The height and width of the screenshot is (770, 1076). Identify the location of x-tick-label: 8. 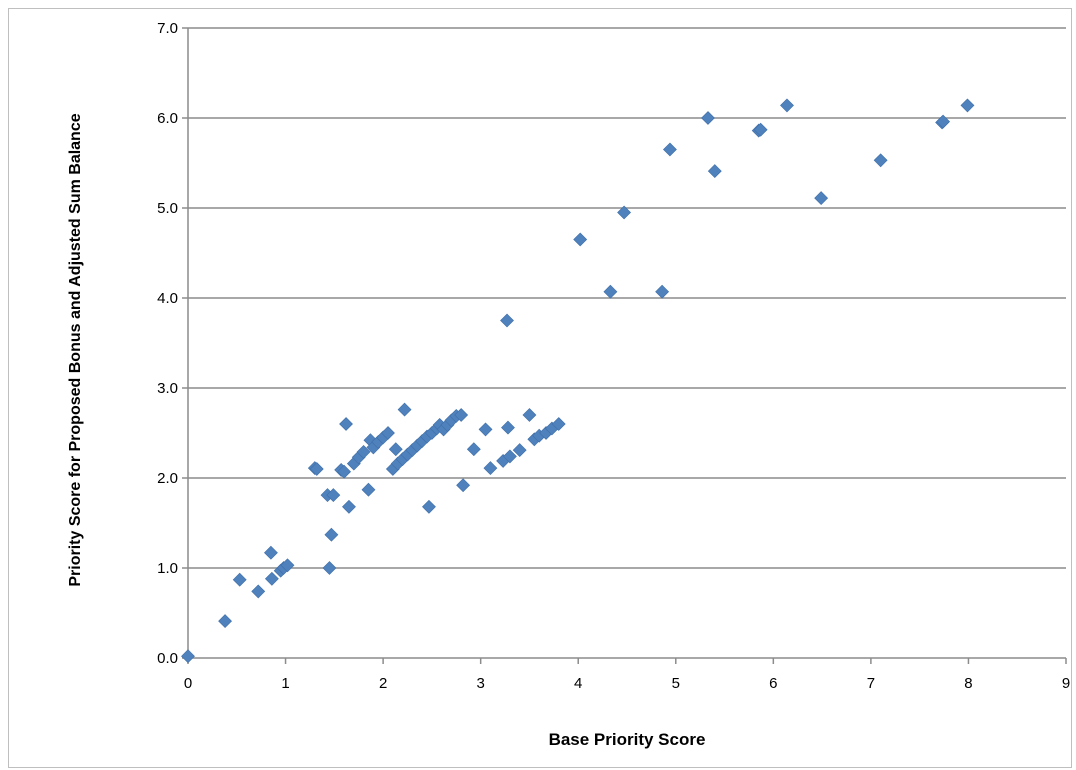
(968, 683).